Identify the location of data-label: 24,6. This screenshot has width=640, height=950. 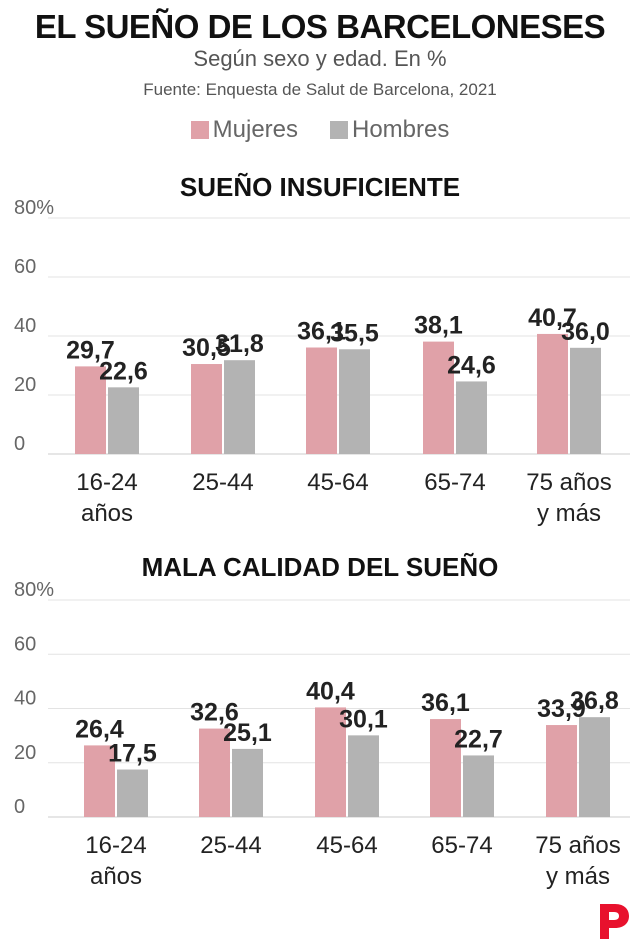
(471, 365).